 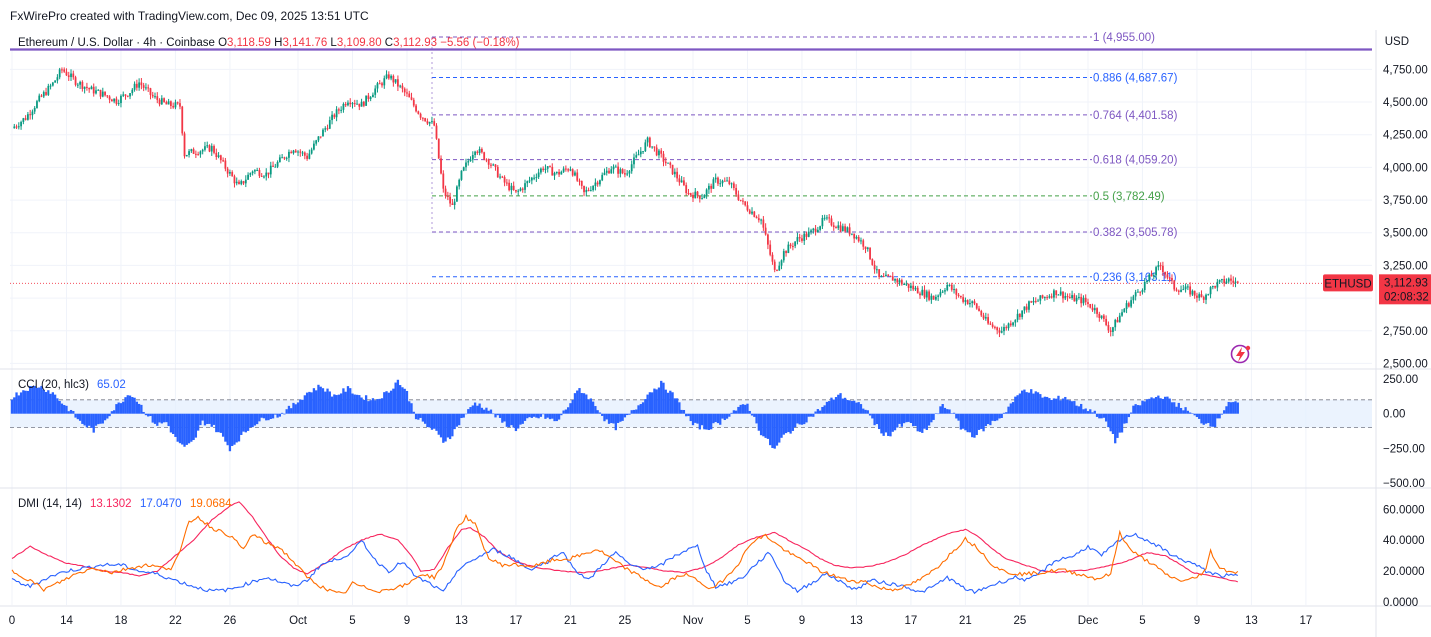 I want to click on spark-icon, so click(x=1240, y=354).